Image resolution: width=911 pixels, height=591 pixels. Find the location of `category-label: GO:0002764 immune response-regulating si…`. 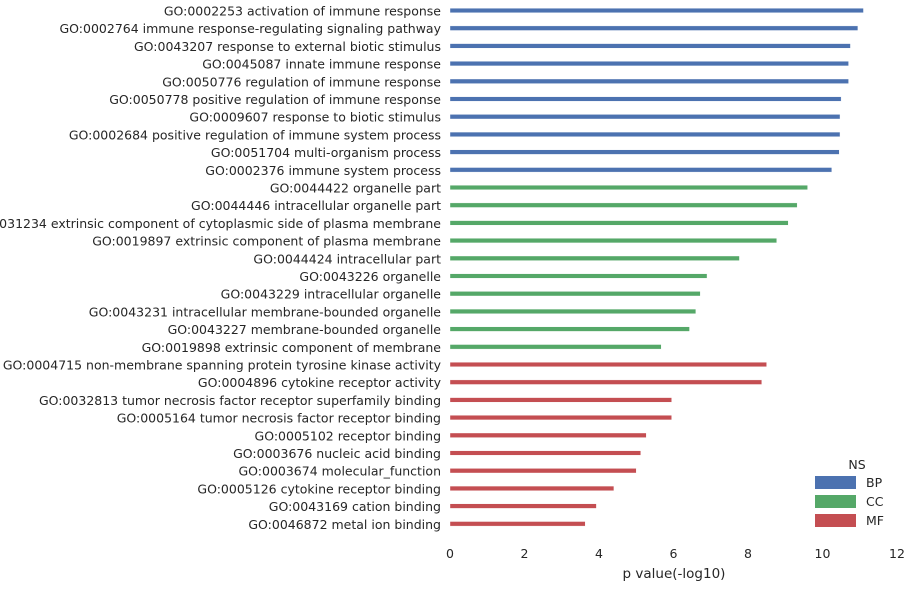

category-label: GO:0002764 immune response-regulating si… is located at coordinates (250, 28).